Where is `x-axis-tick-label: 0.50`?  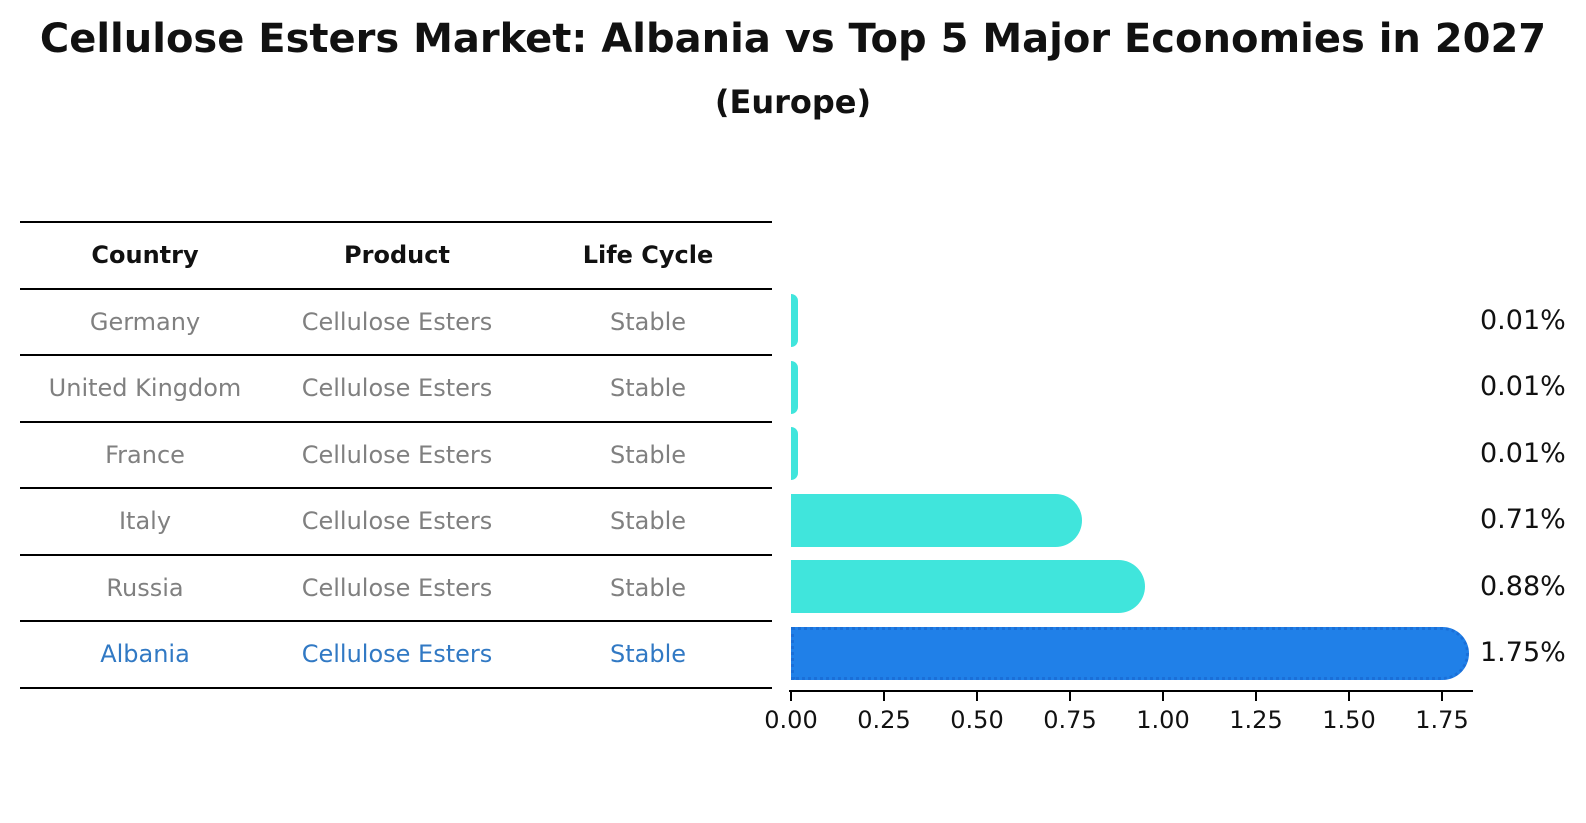 x-axis-tick-label: 0.50 is located at coordinates (977, 720).